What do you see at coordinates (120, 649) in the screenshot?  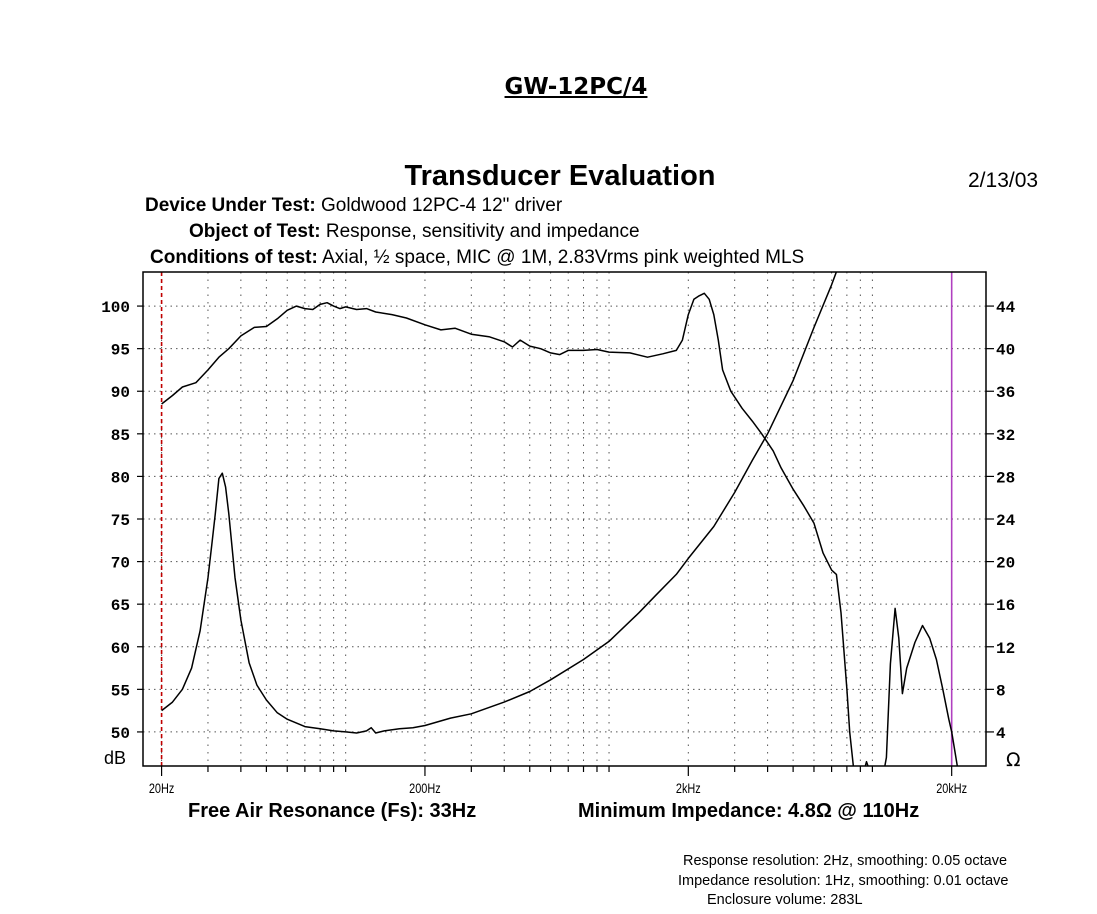 I see `left-tick-label: 60` at bounding box center [120, 649].